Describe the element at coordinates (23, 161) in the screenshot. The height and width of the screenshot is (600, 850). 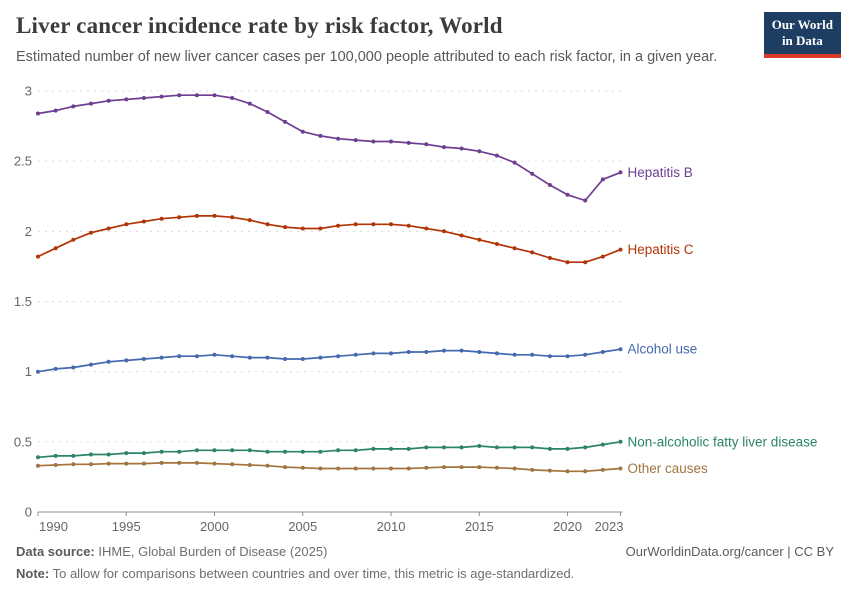
I see `y-tick-label: 2.5` at that location.